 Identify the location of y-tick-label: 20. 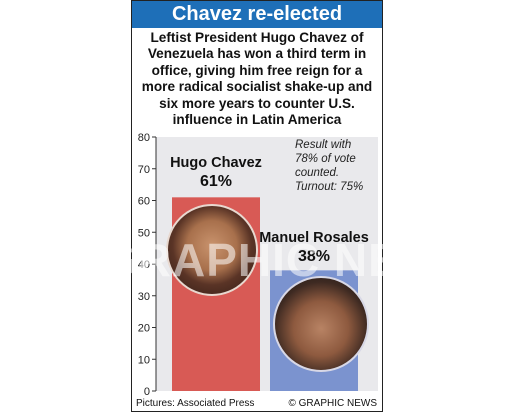
(144, 329).